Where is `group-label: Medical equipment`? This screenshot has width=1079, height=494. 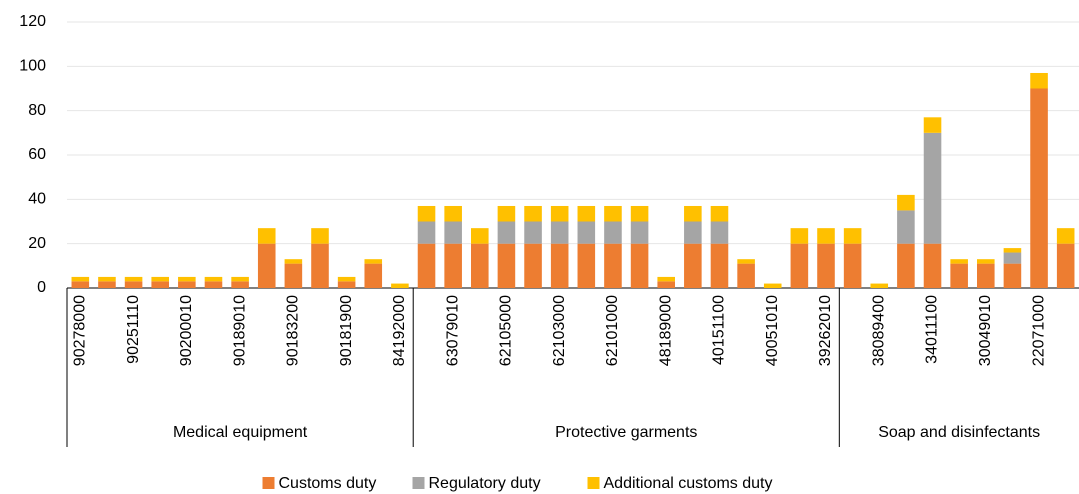
group-label: Medical equipment is located at coordinates (240, 432).